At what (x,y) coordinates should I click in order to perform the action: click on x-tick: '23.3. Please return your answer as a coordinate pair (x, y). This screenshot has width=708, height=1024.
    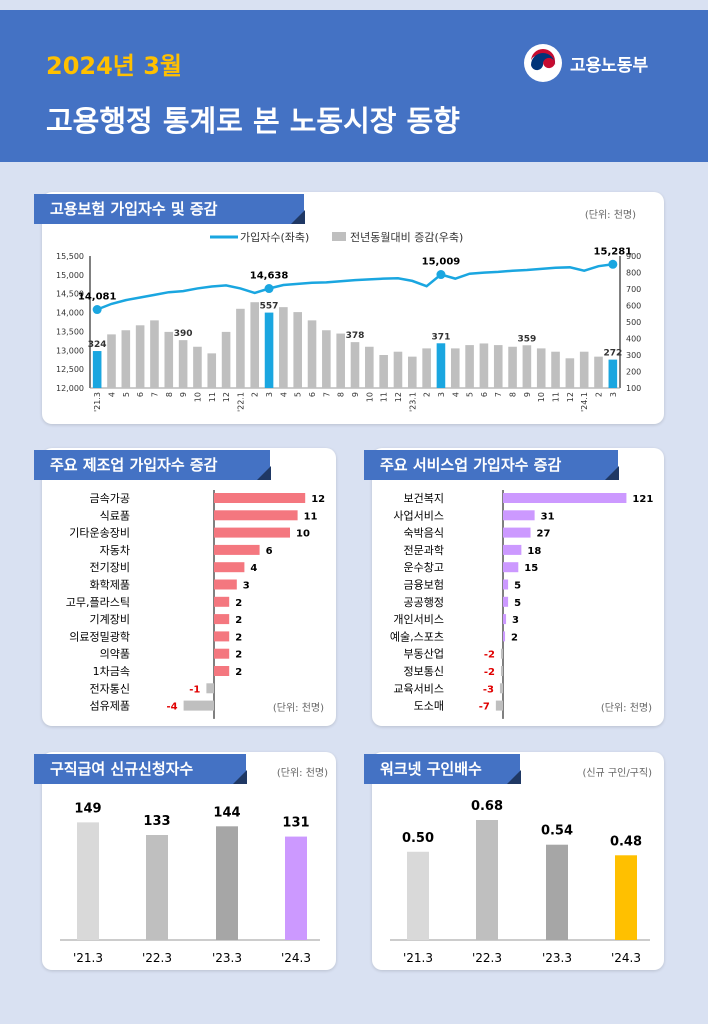
    Looking at the image, I should click on (557, 958).